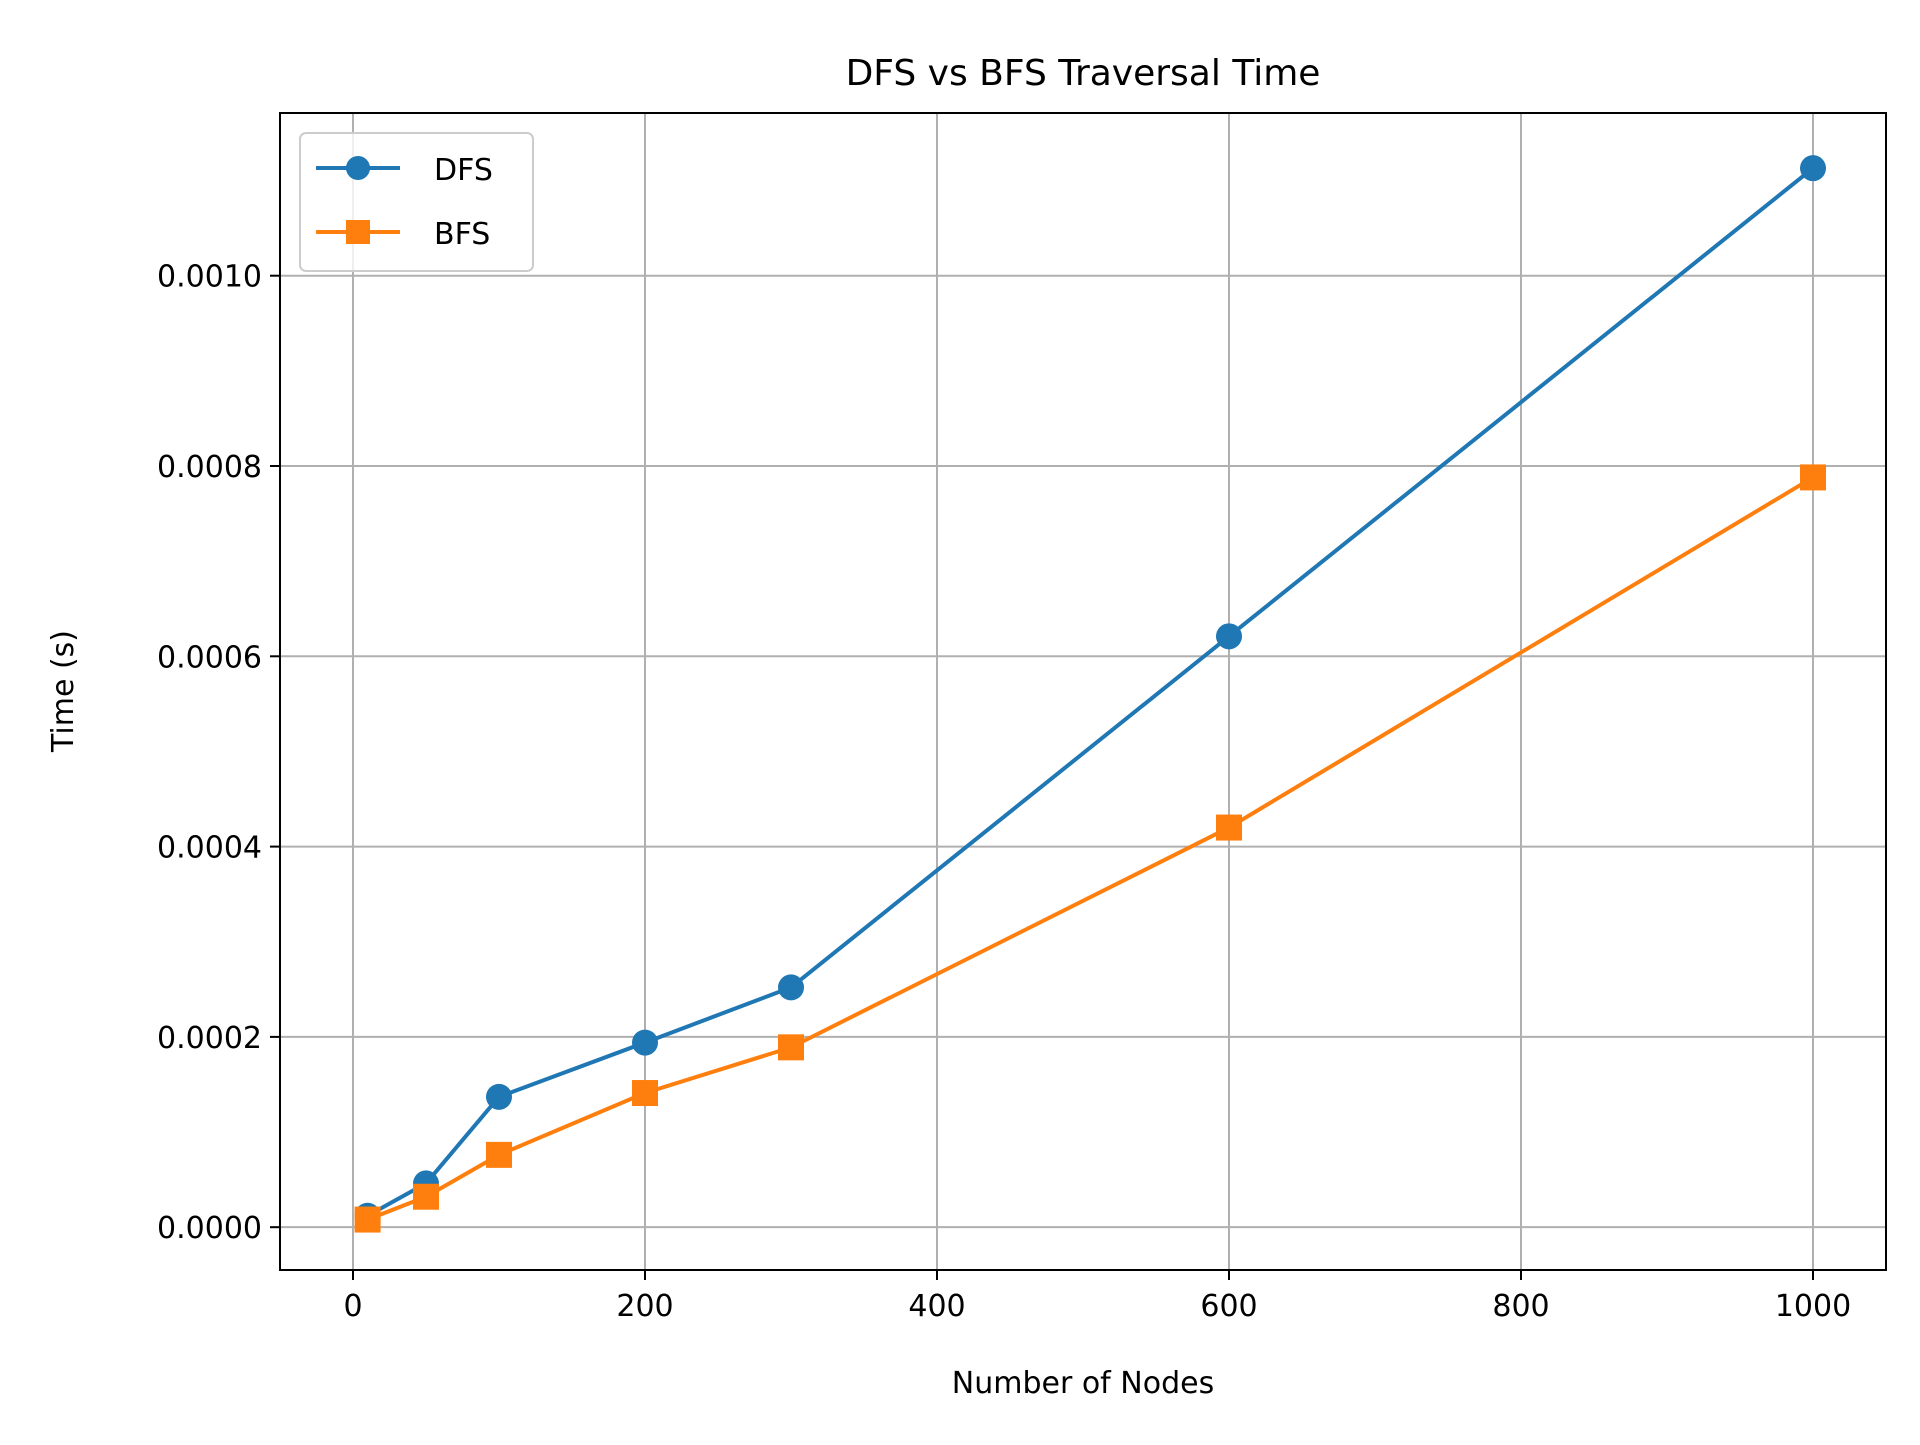  Describe the element at coordinates (463, 170) in the screenshot. I see `legend-dfs-label: DFS` at that location.